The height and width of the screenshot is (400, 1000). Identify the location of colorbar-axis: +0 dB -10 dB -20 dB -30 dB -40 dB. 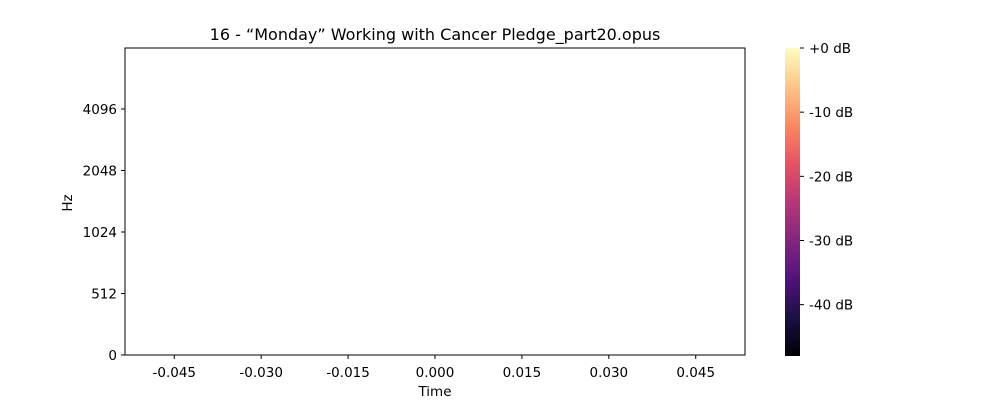
(826, 177).